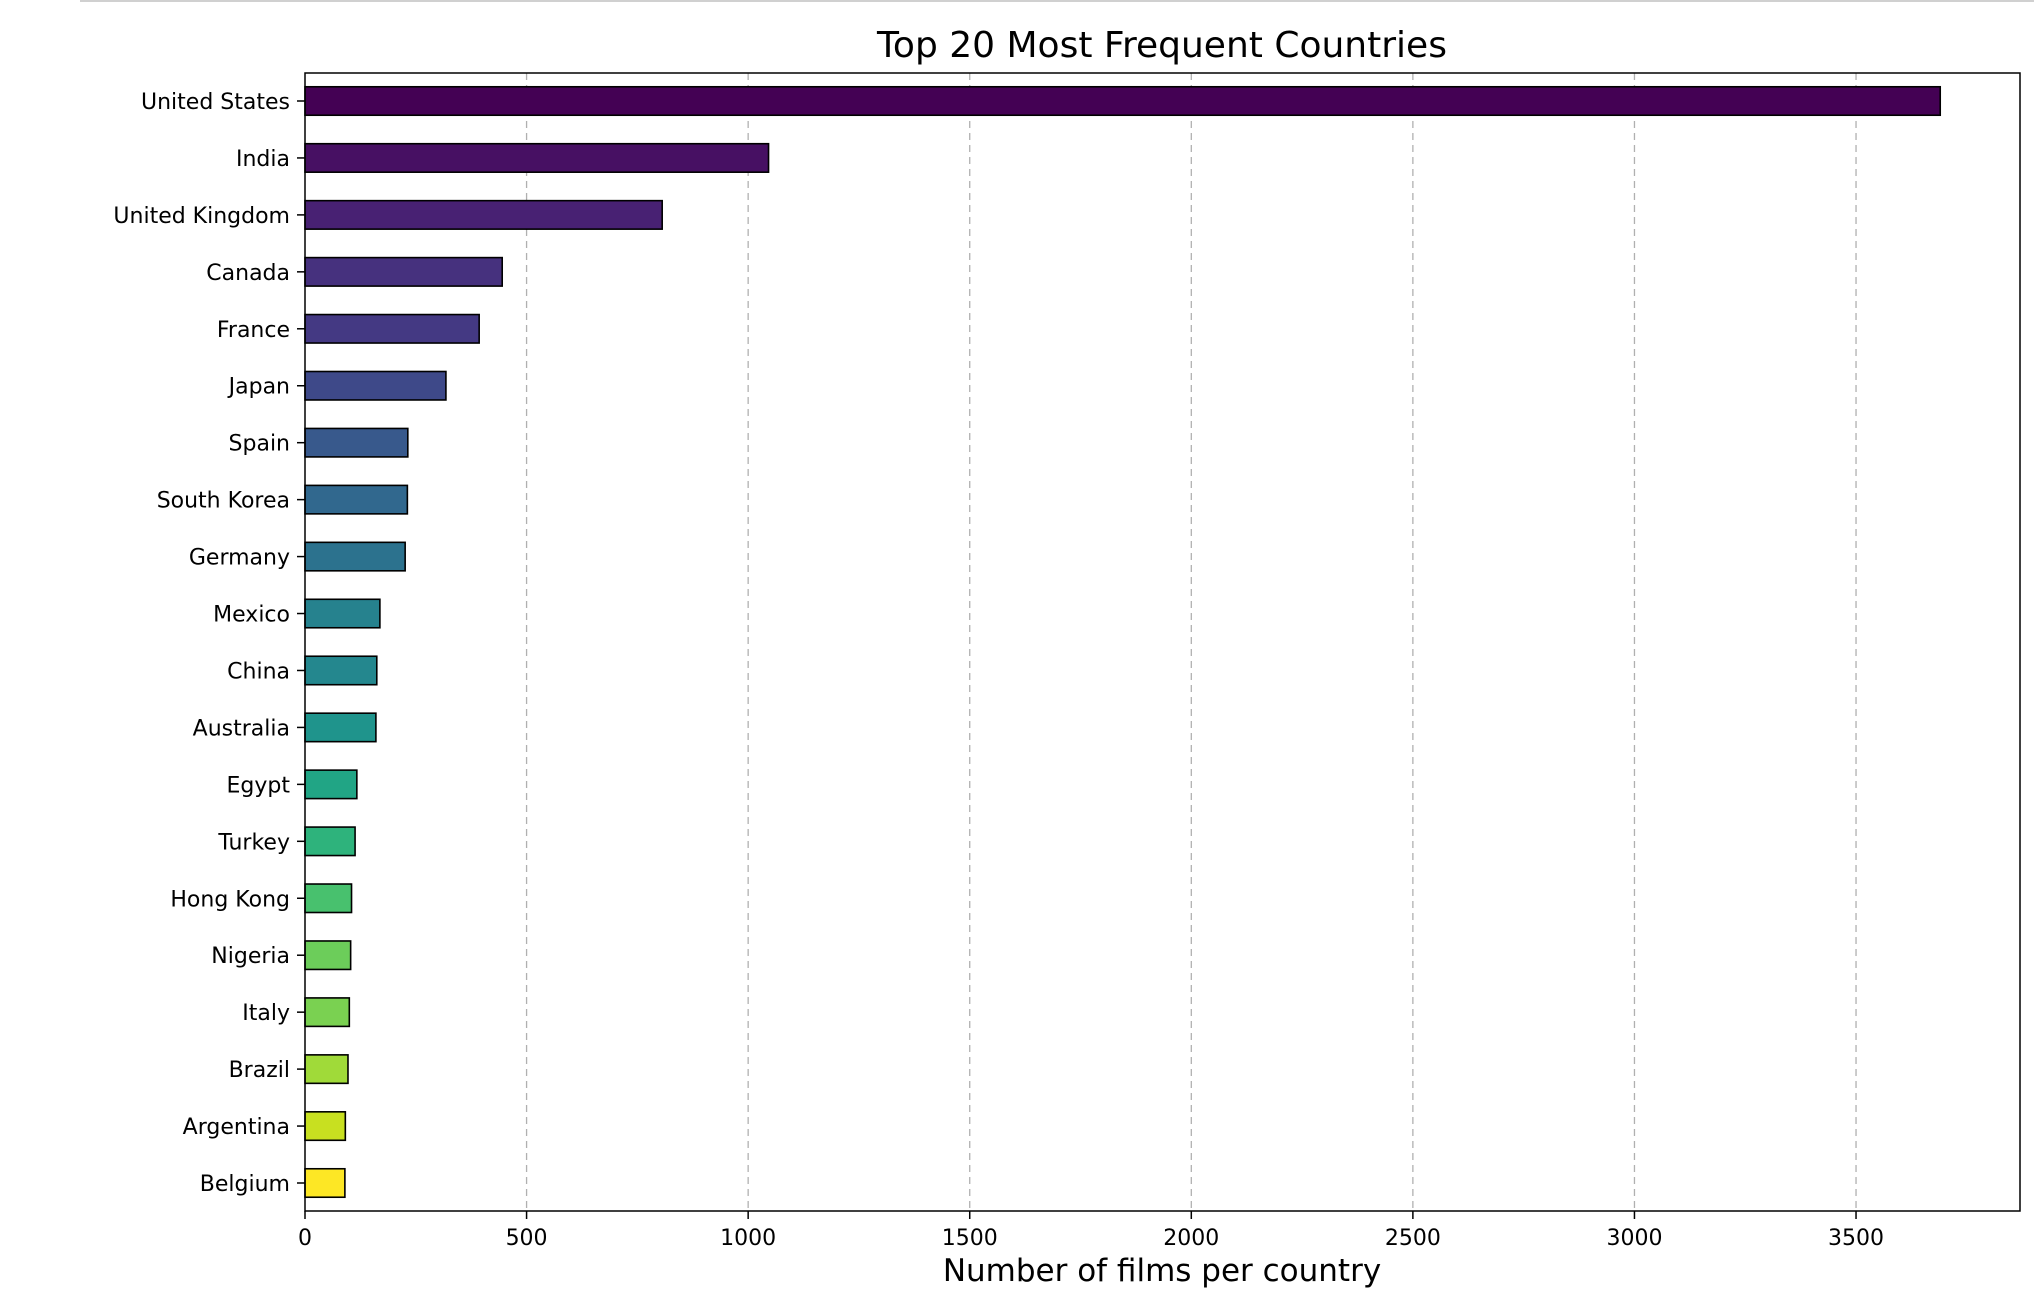 The height and width of the screenshot is (1314, 2034). Describe the element at coordinates (1634, 1238) in the screenshot. I see `x-tick-label-3000: 3000` at that location.